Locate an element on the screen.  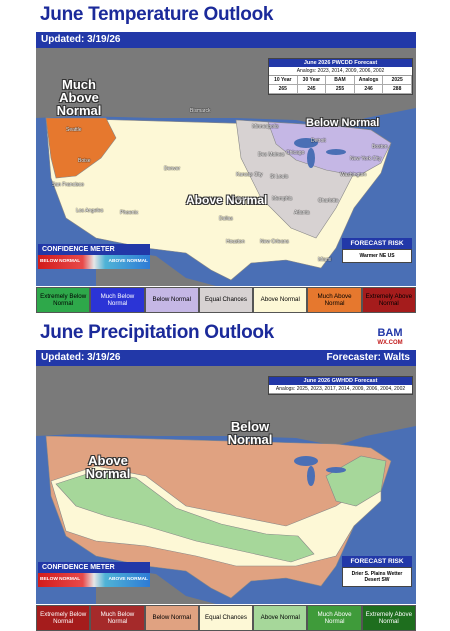
city-bismarck: Bismarck is located at coordinates (200, 111).